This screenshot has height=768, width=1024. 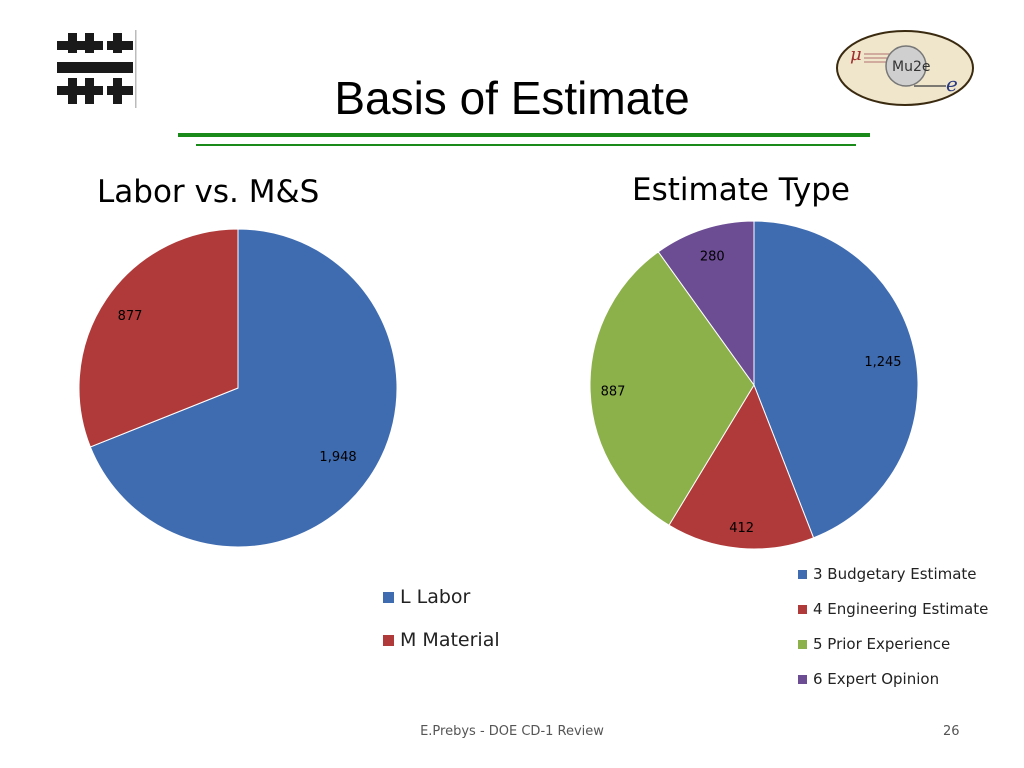 I want to click on data-label: 1,948, so click(x=337, y=457).